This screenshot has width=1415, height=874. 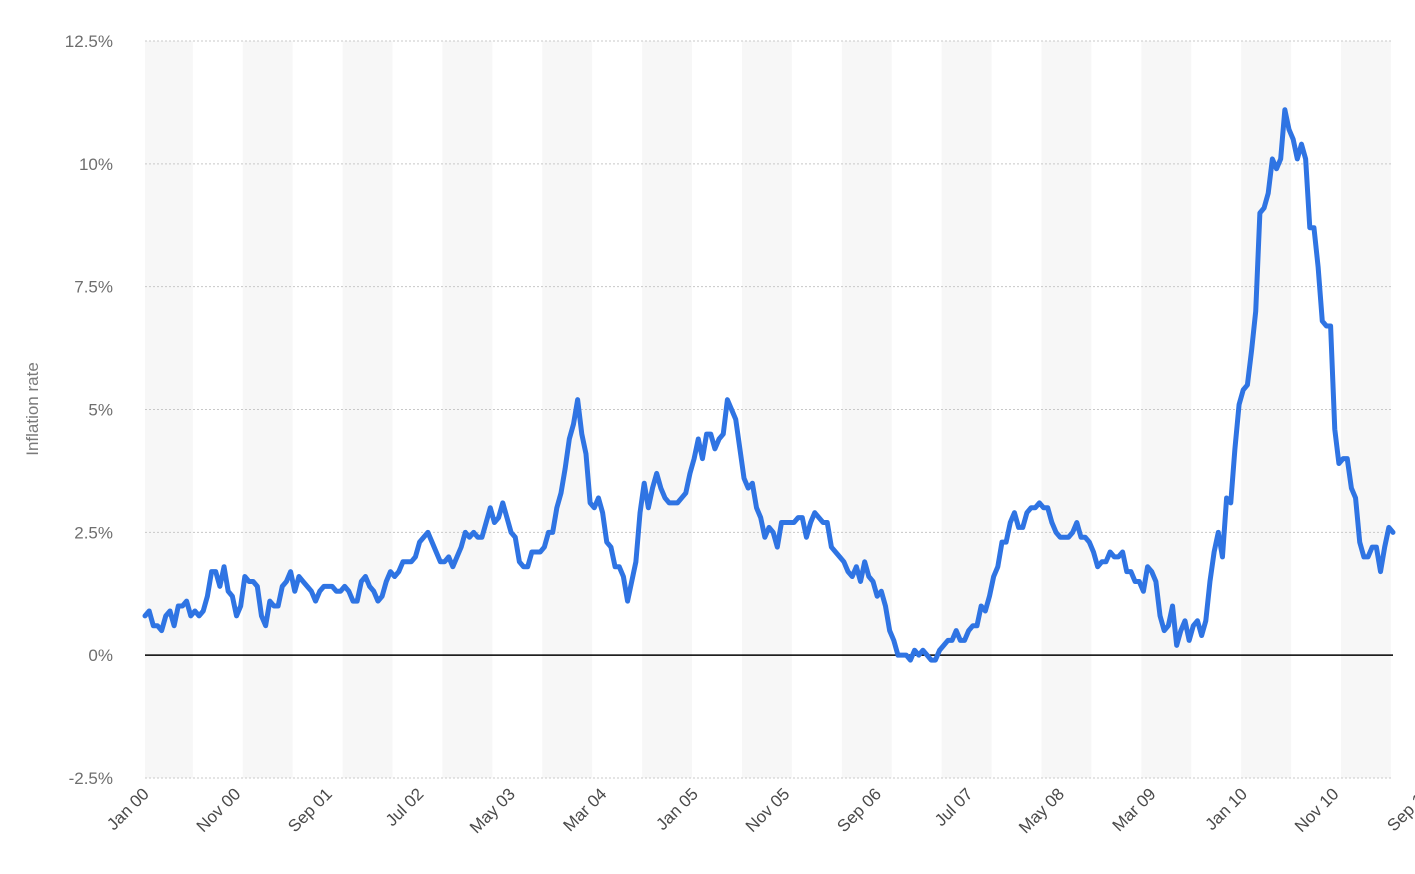 What do you see at coordinates (93, 532) in the screenshot?
I see `y-tick-label: 2.5%` at bounding box center [93, 532].